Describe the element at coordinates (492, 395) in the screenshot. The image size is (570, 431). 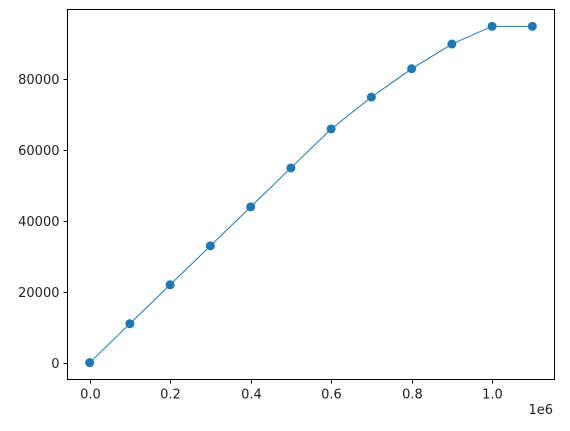
I see `x-tick-label: 1.0` at that location.